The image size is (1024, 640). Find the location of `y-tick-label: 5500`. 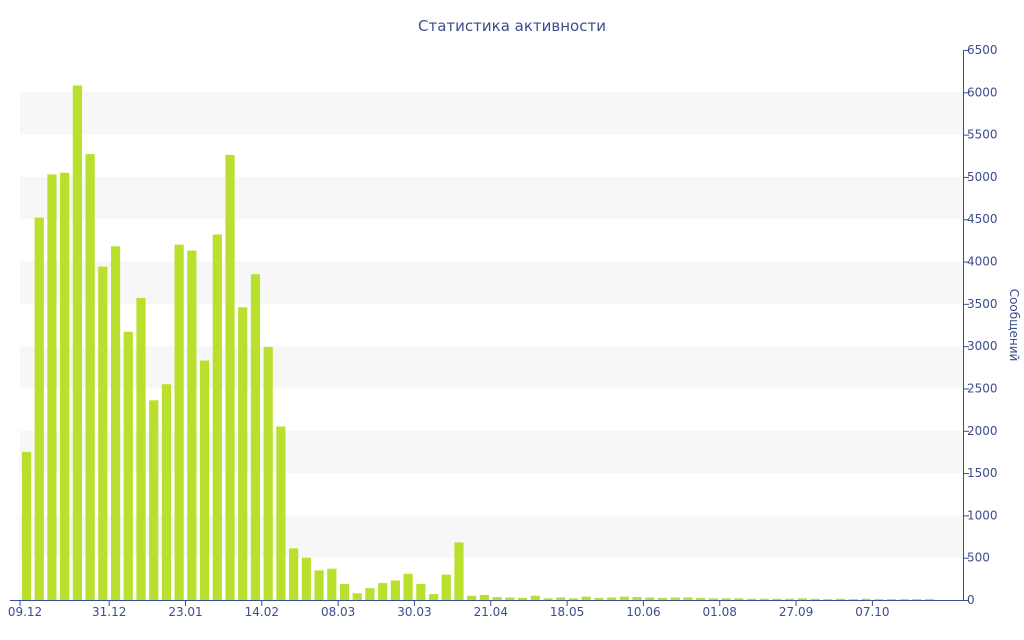

y-tick-label: 5500 is located at coordinates (982, 135).